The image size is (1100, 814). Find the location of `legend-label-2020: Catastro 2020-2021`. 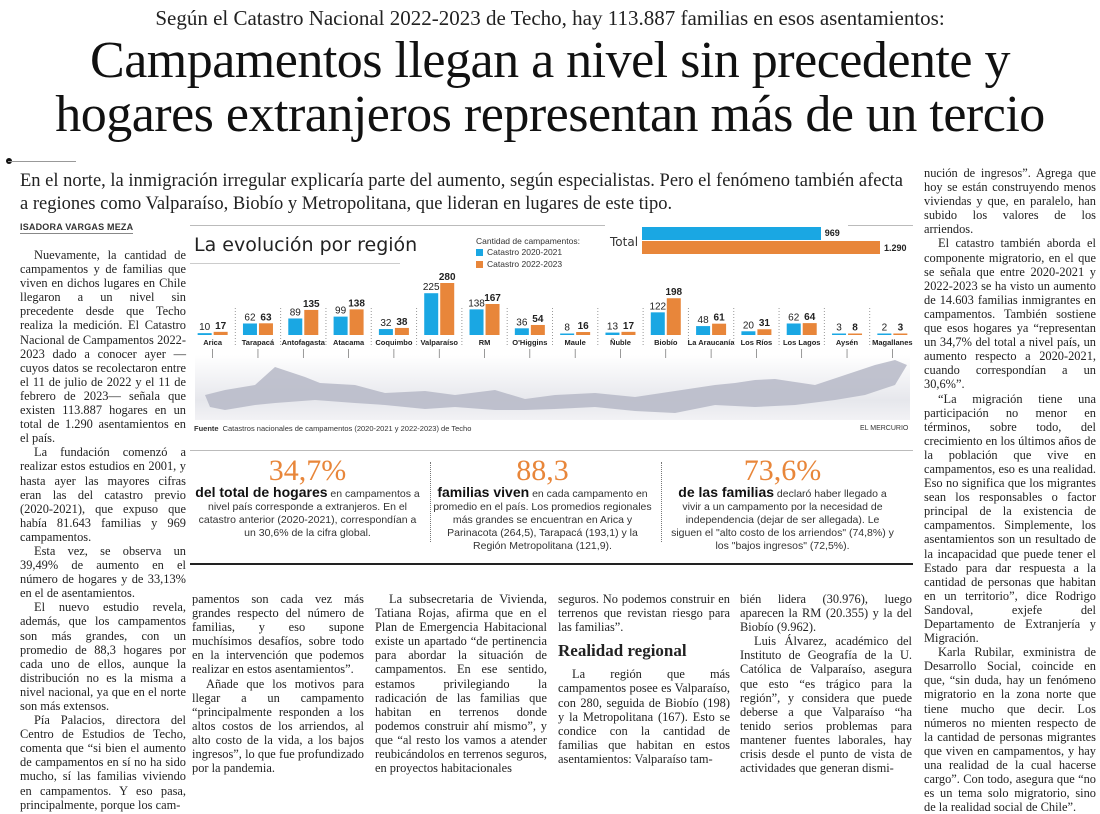

legend-label-2020: Catastro 2020-2021 is located at coordinates (525, 252).